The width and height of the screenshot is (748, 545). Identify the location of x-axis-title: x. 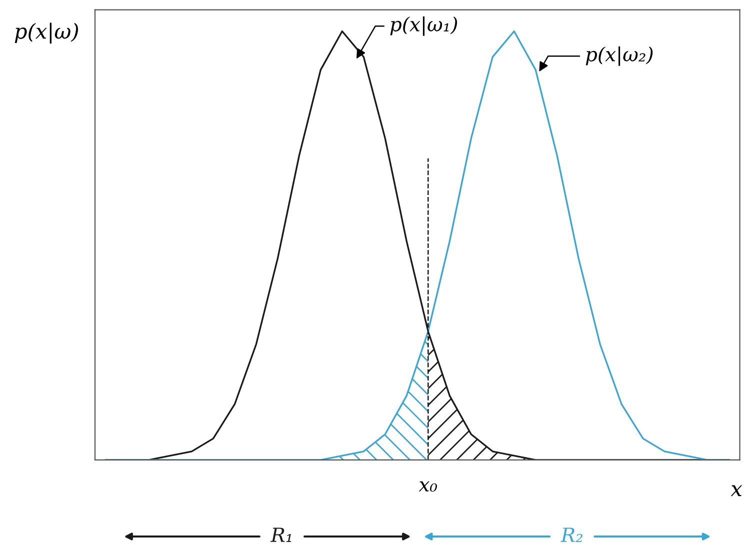
(736, 490).